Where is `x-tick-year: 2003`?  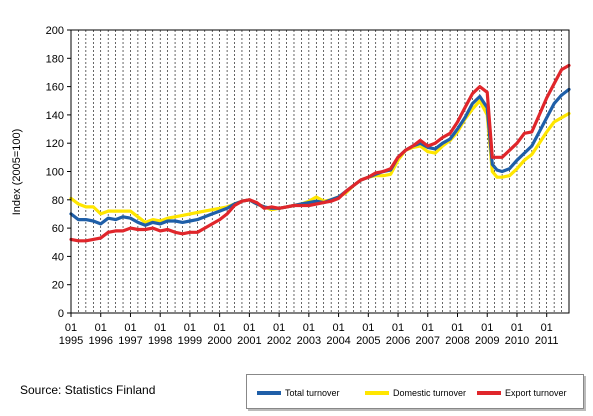 x-tick-year: 2003 is located at coordinates (309, 341).